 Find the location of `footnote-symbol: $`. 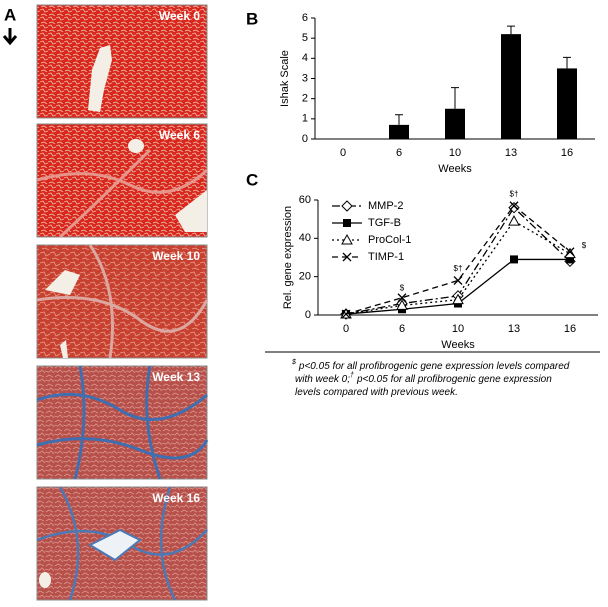

footnote-symbol: $ is located at coordinates (293, 362).